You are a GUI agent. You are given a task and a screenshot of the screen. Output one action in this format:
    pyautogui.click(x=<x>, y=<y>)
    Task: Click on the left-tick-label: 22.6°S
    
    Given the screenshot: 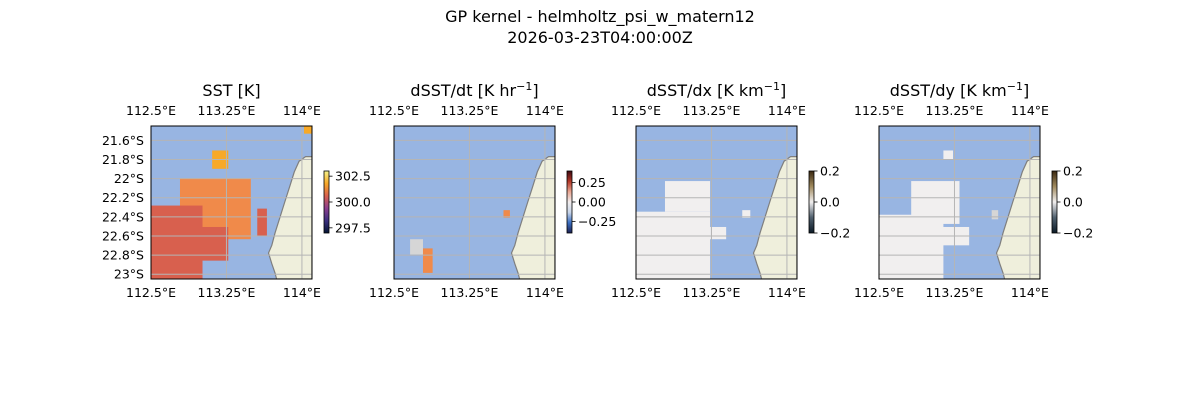 What is the action you would take?
    pyautogui.click(x=123, y=235)
    